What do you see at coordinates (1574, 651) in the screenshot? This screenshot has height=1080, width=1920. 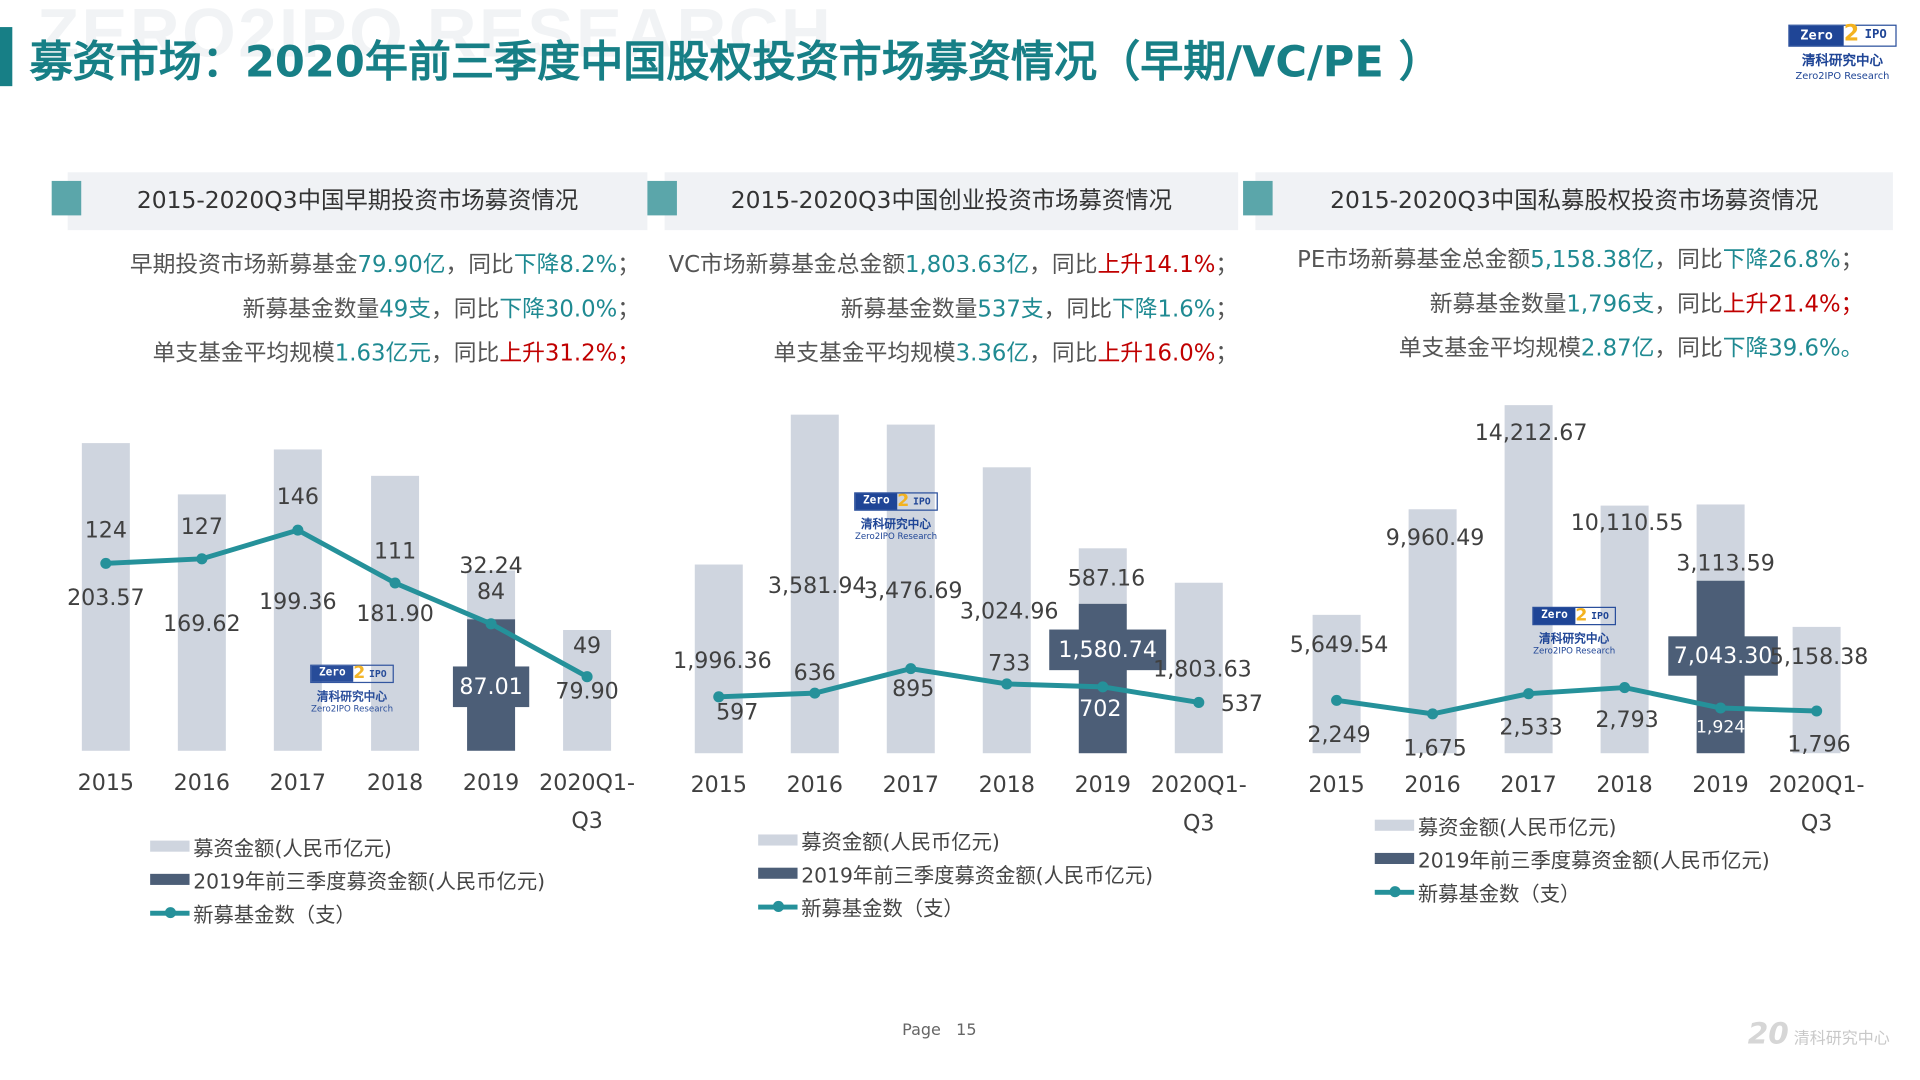 I see `logo-en: Zero2IPO Research` at bounding box center [1574, 651].